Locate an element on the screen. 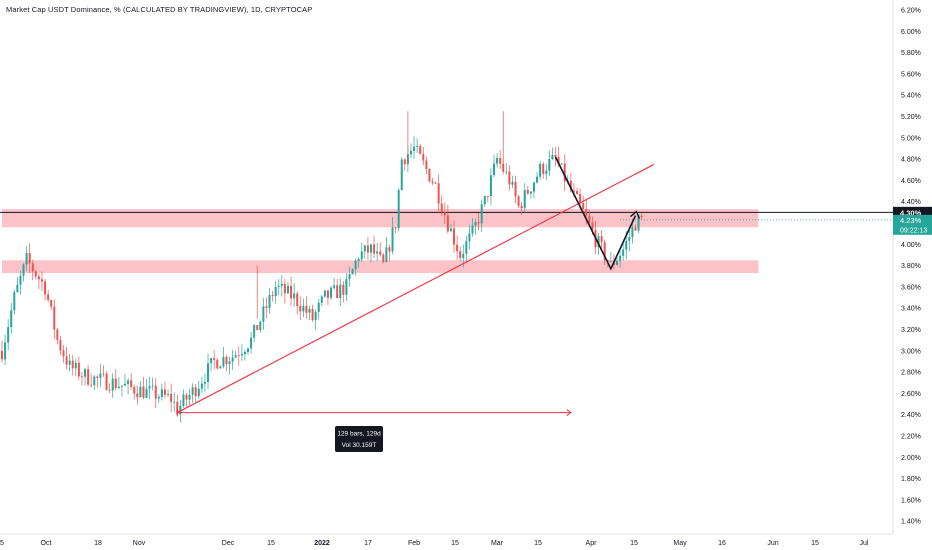 The height and width of the screenshot is (550, 932). last-price-text: 4.23% is located at coordinates (911, 220).